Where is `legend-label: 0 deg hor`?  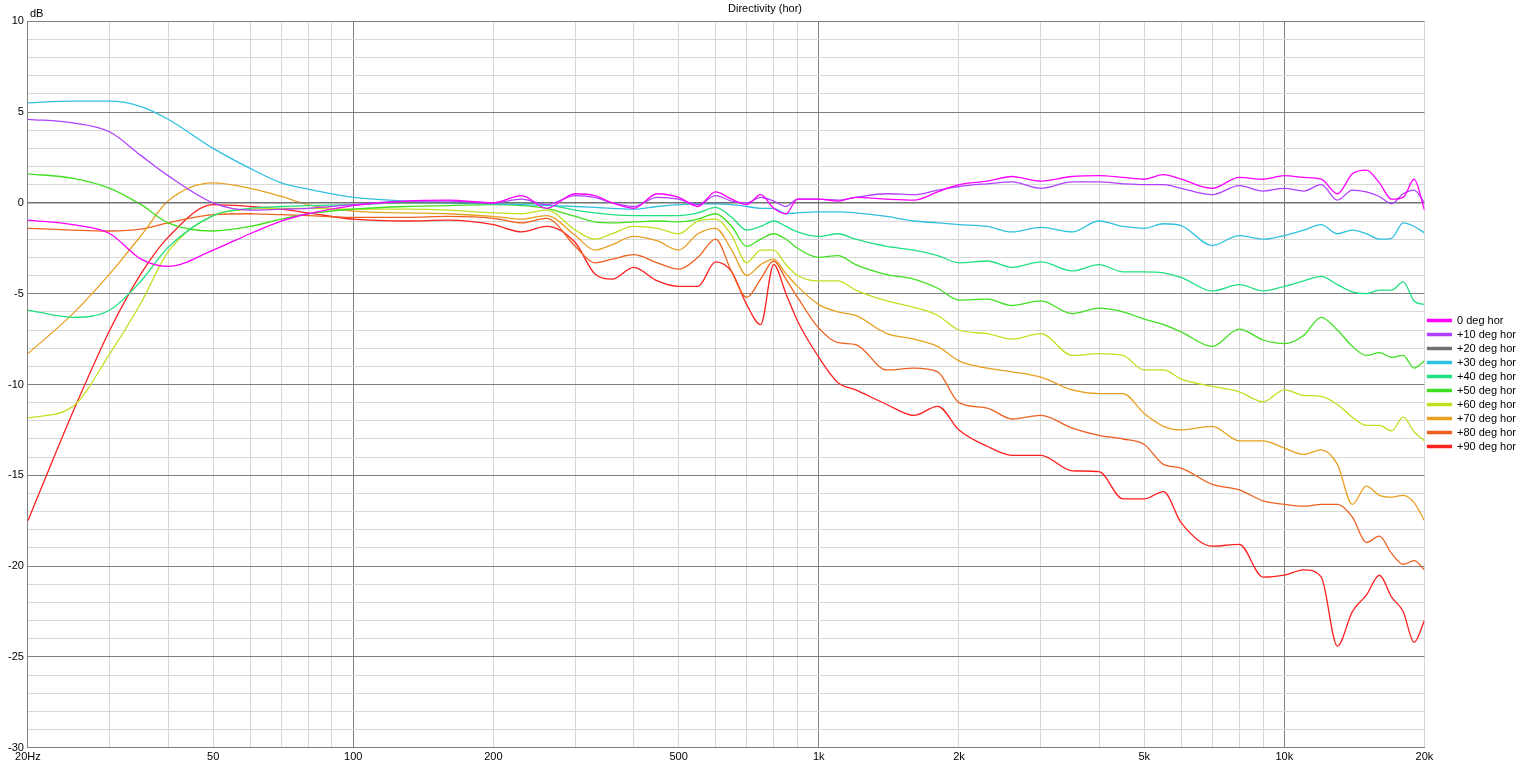 legend-label: 0 deg hor is located at coordinates (1480, 319).